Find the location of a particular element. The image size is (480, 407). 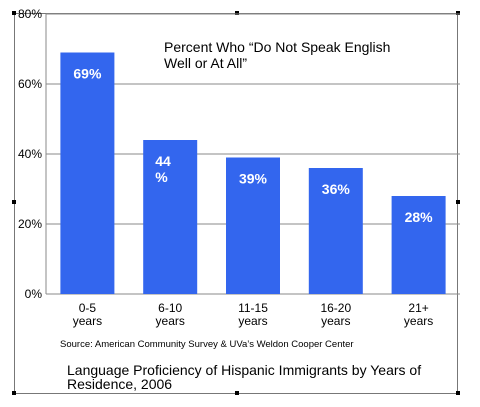

data-label: 44 is located at coordinates (163, 161).